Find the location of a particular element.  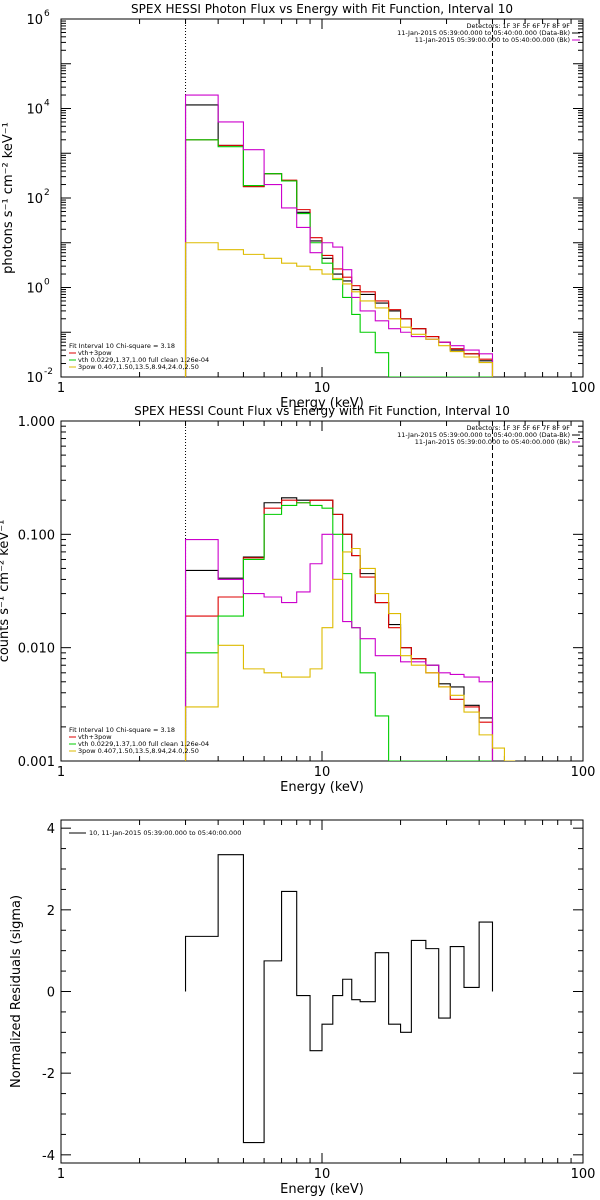

y-tick-label-exponent: 0 is located at coordinates (47, 283).